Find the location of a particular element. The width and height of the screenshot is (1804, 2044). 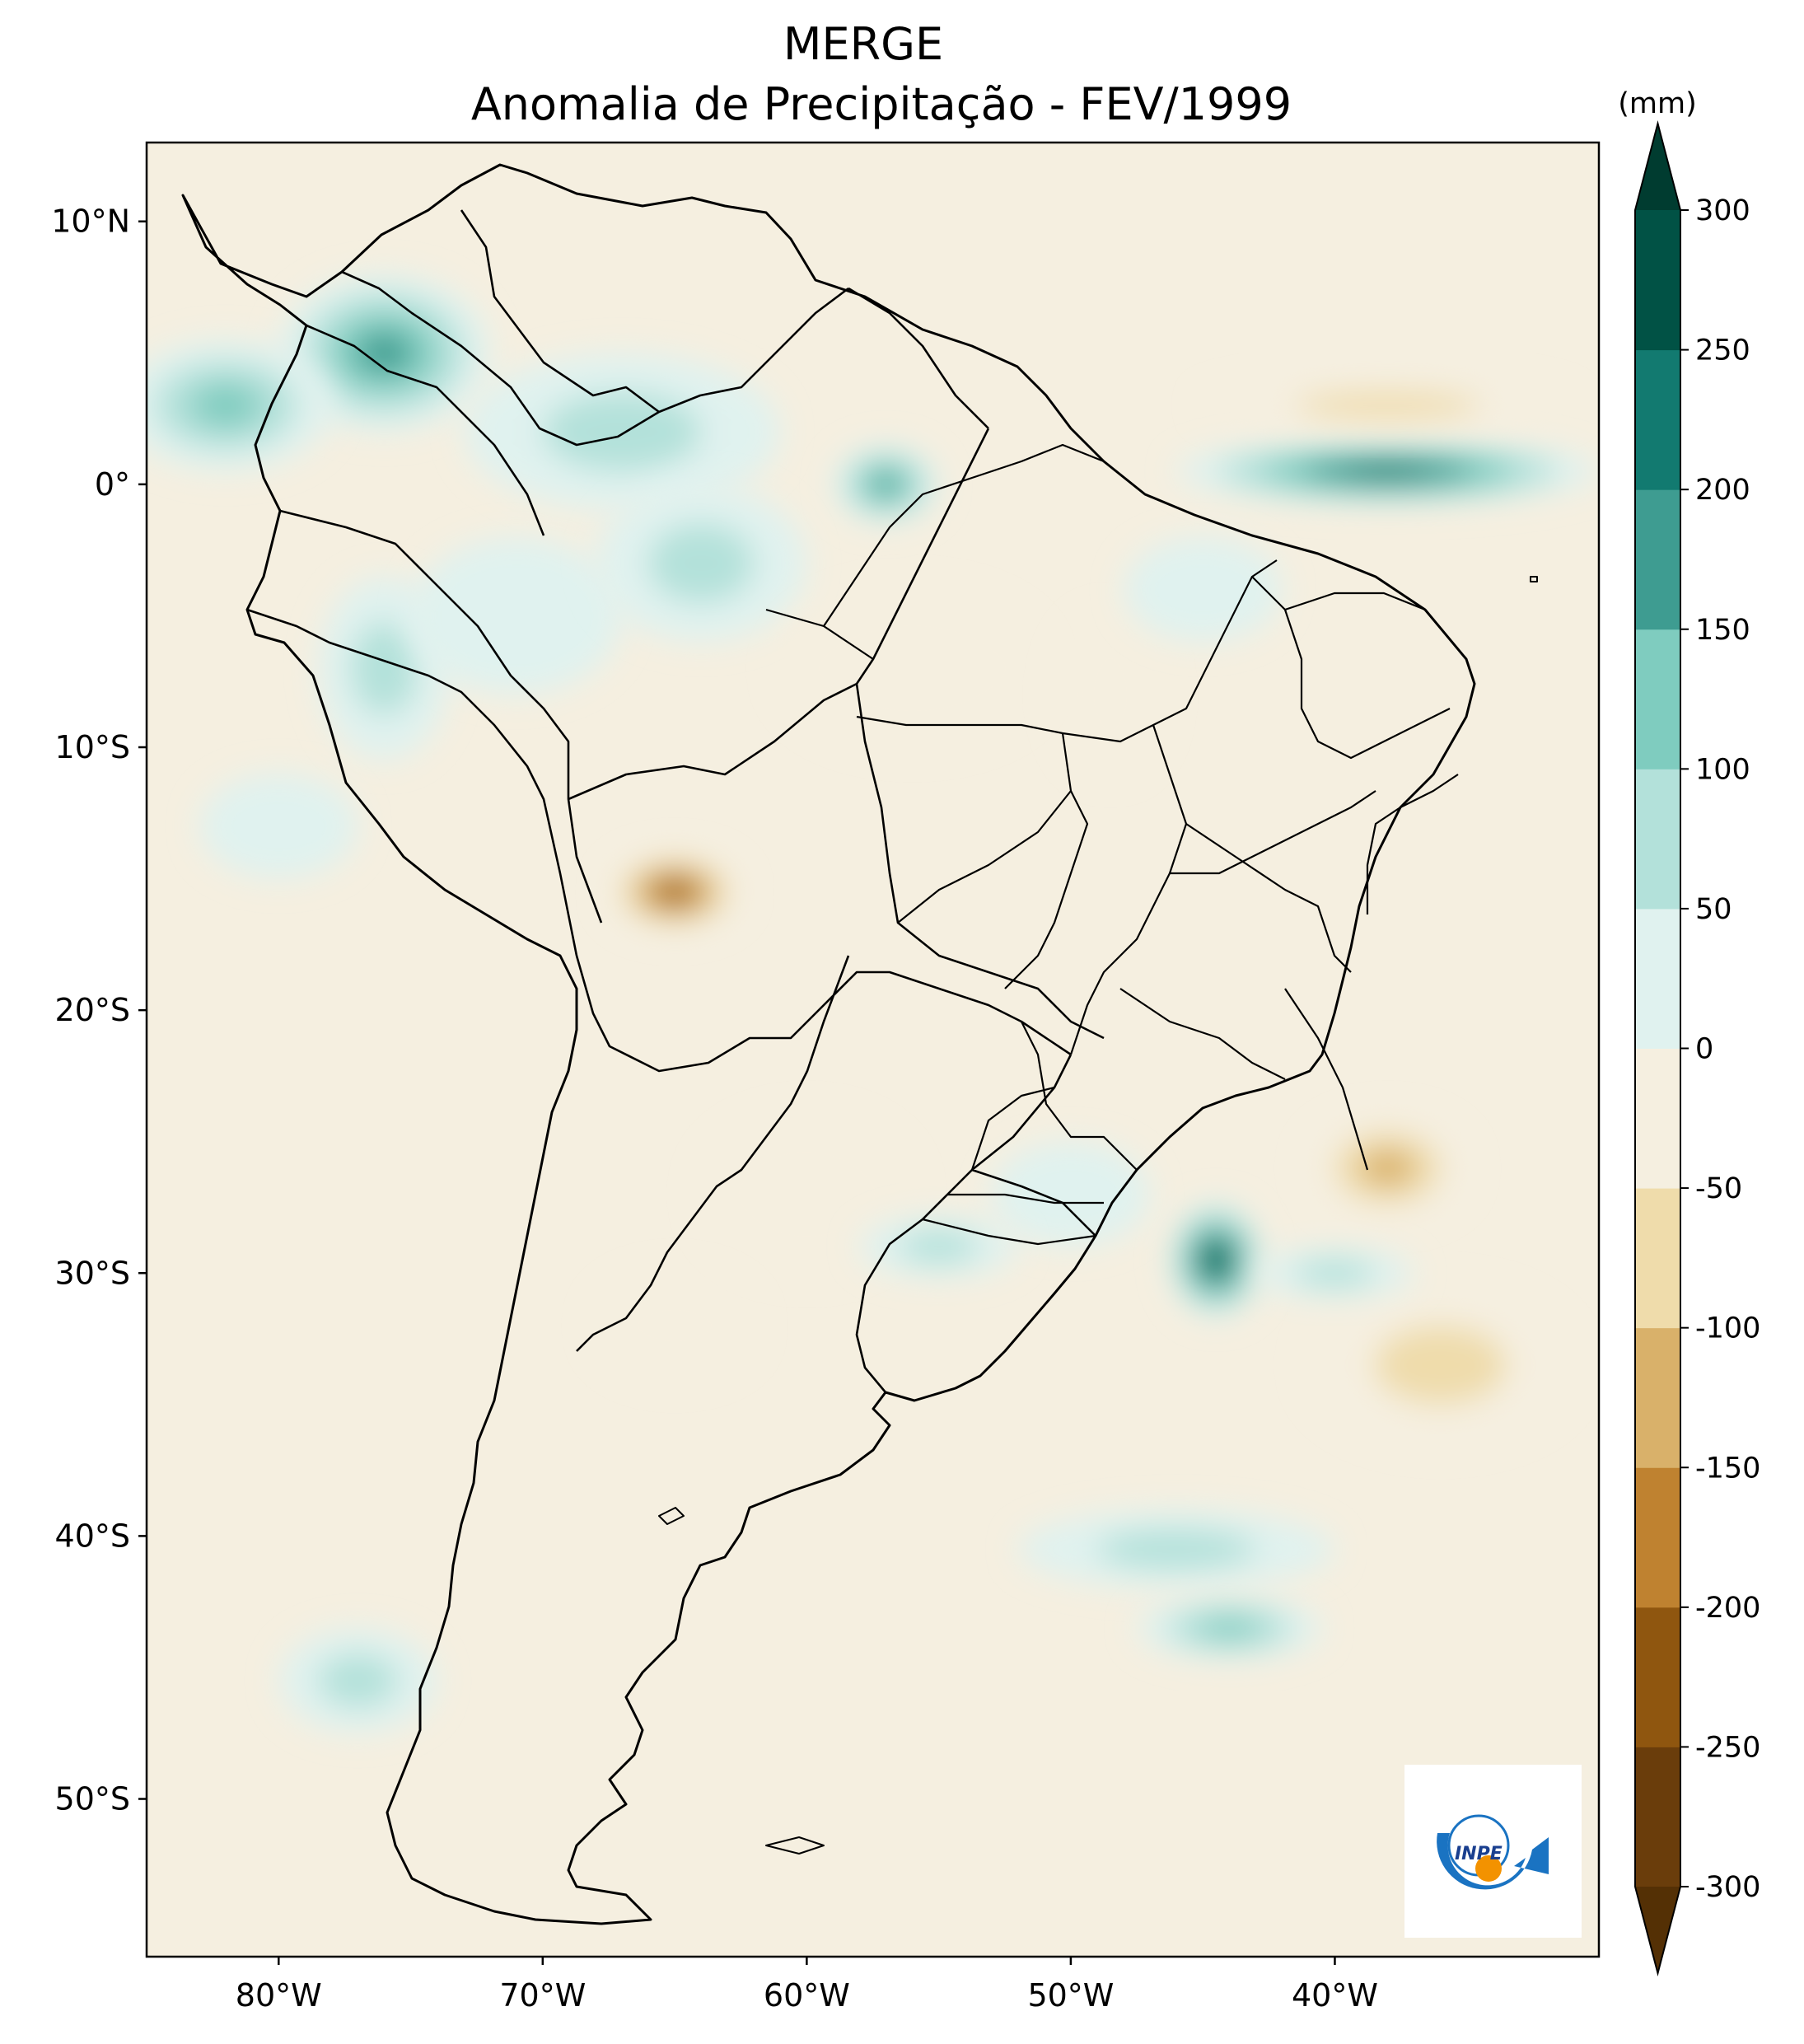

lon-tick-label: 60°W is located at coordinates (807, 1995).